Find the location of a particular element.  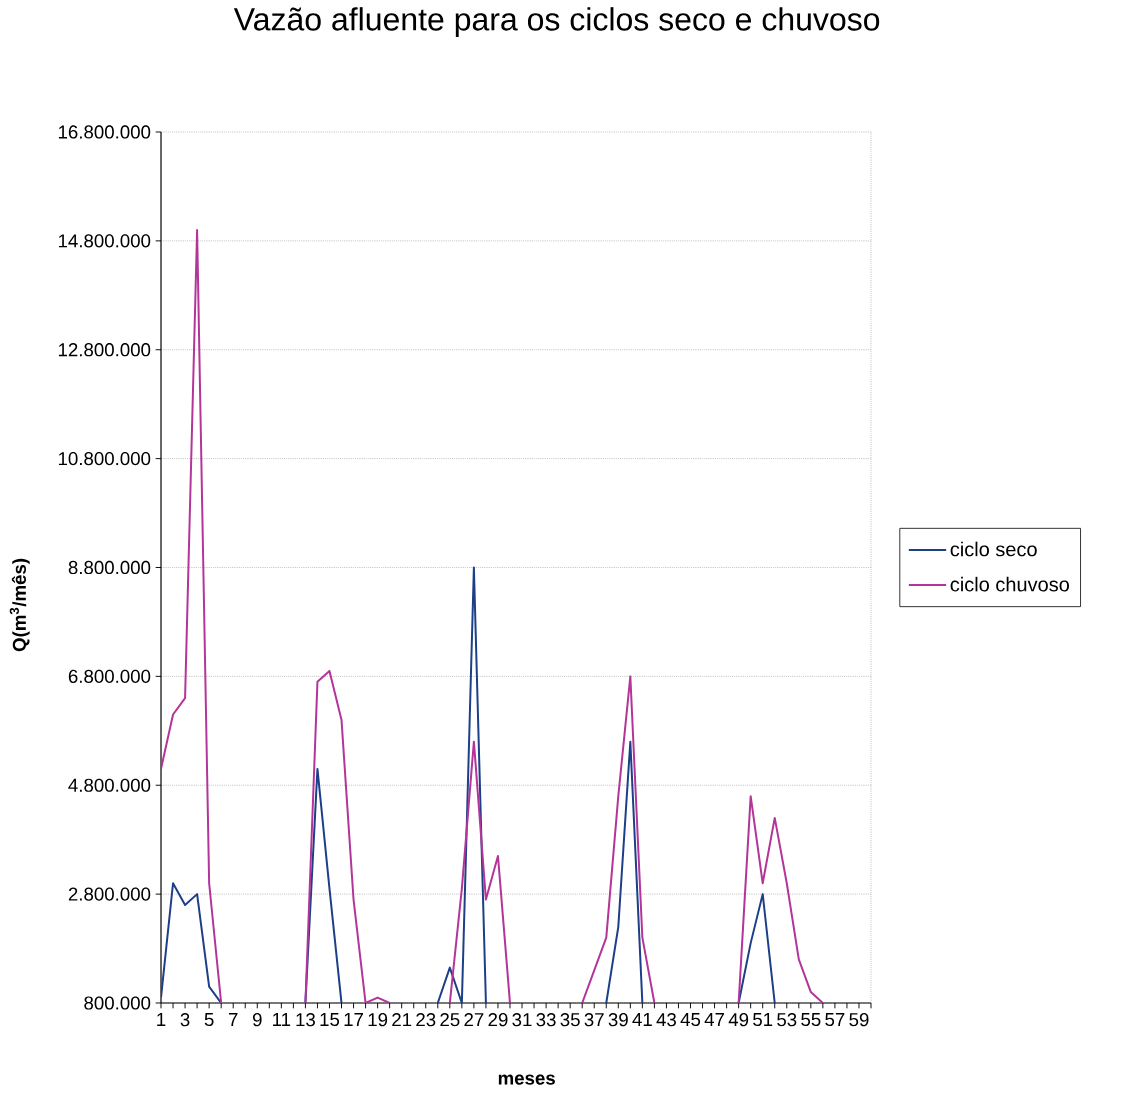

x-tick-label: 21 is located at coordinates (402, 1020).